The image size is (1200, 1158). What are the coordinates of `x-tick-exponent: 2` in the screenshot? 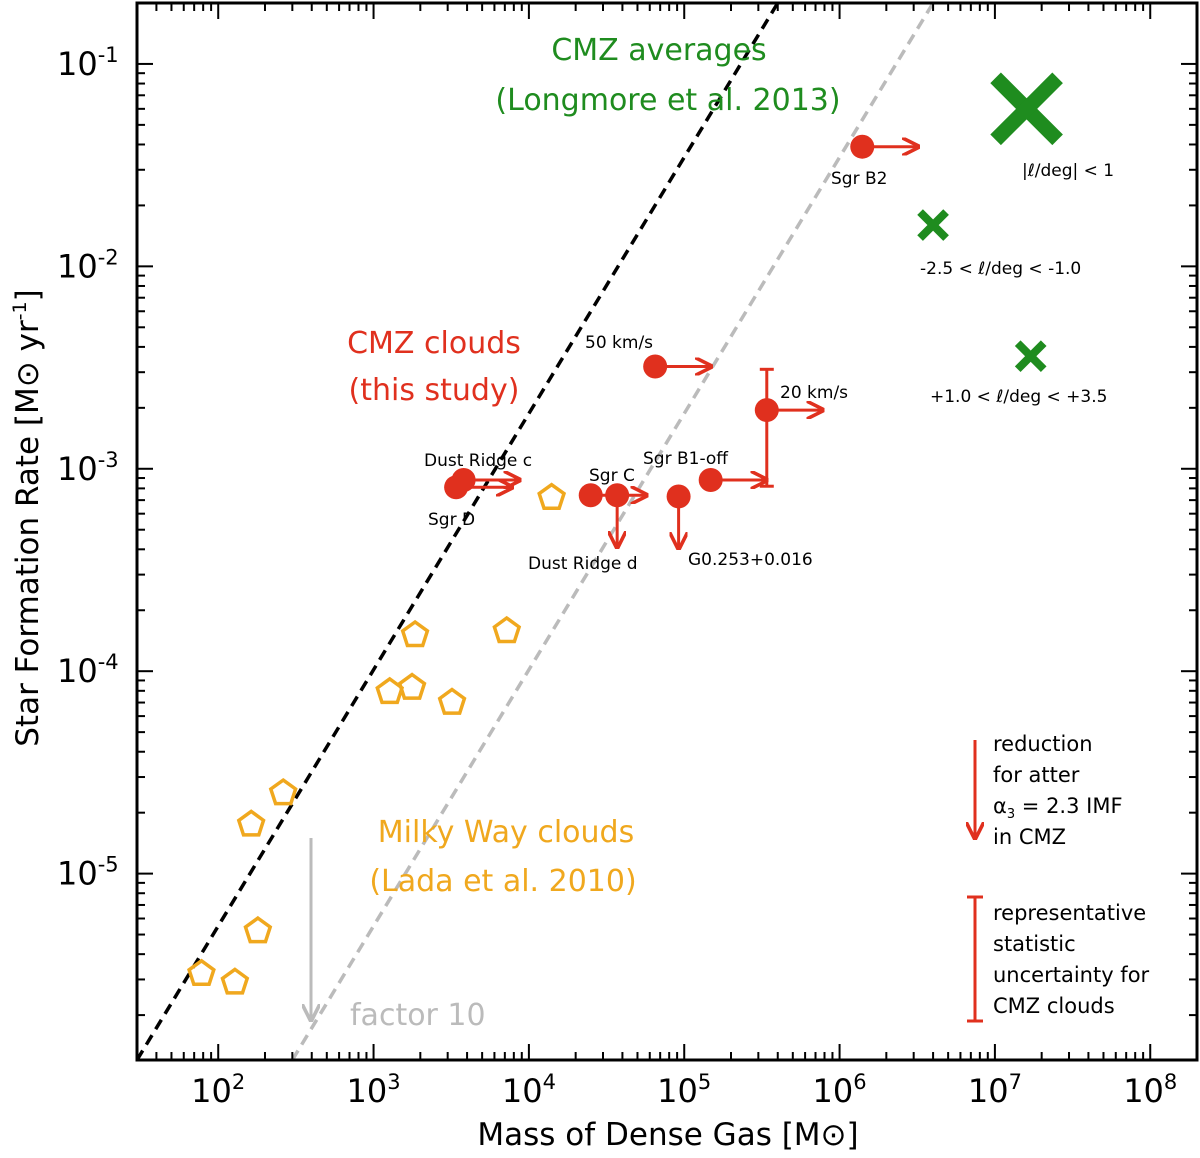 It's located at (238, 1082).